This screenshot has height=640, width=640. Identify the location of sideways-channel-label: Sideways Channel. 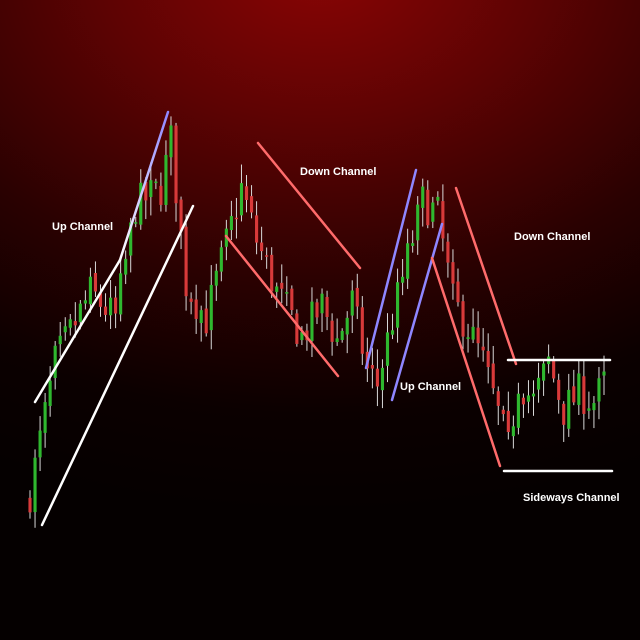
(571, 498).